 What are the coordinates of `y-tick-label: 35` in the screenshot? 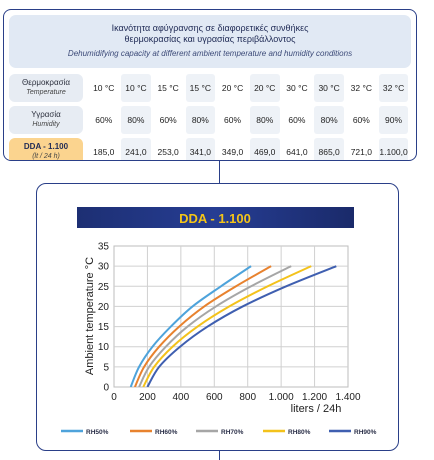 It's located at (104, 247).